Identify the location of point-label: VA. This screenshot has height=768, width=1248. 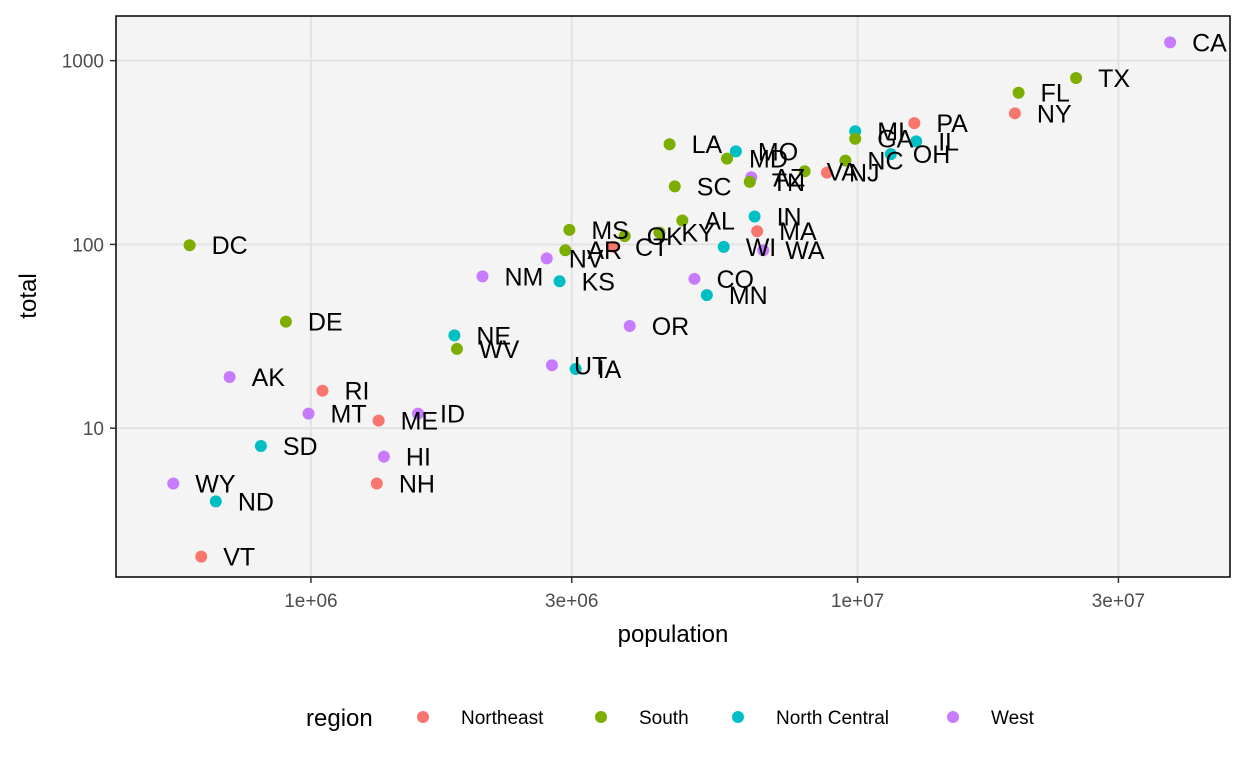
(843, 172).